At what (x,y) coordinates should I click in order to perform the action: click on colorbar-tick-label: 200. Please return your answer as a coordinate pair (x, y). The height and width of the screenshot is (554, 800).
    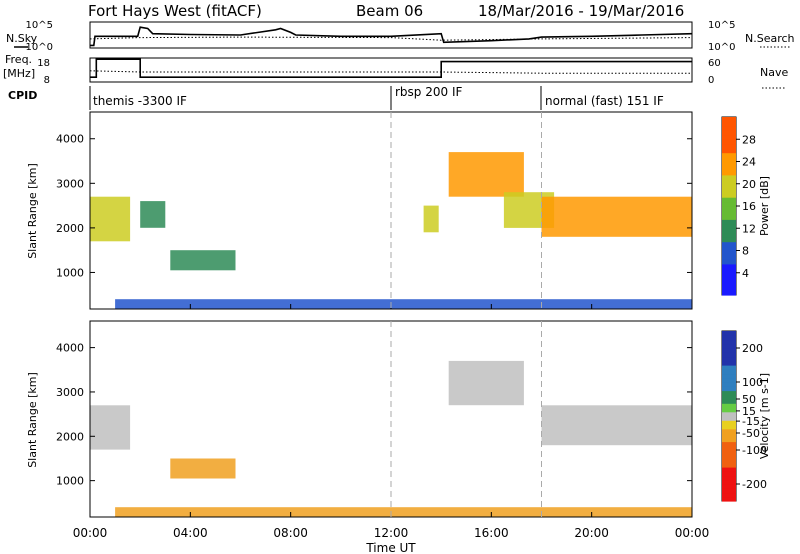
    Looking at the image, I should click on (752, 348).